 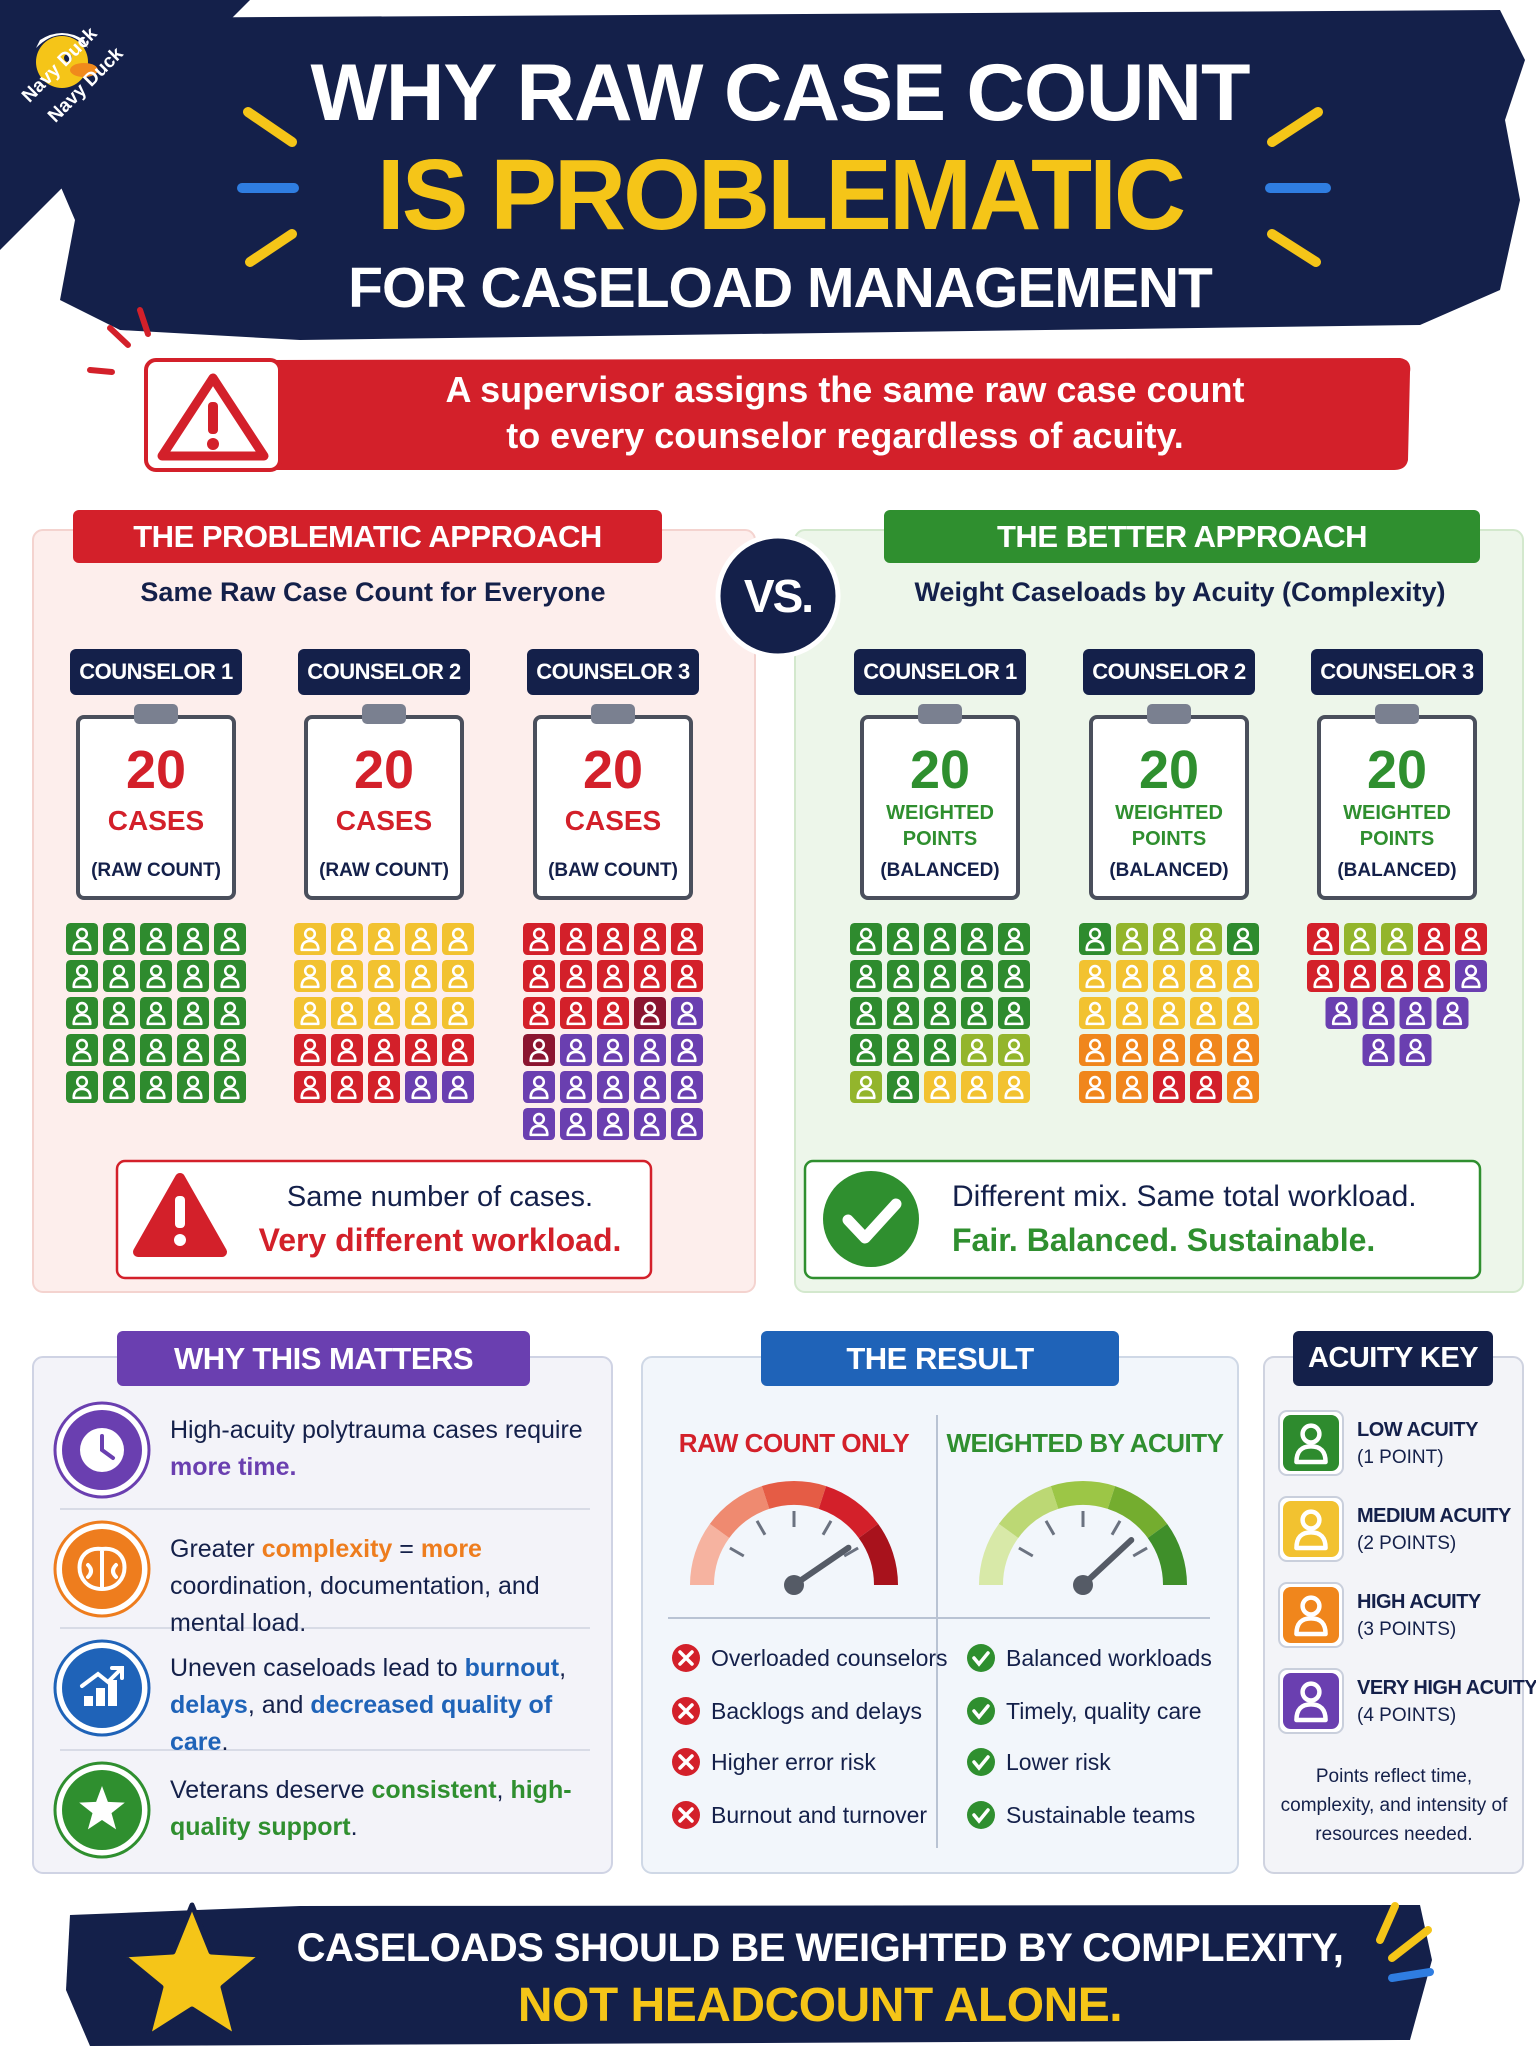 What do you see at coordinates (1167, 1554) in the screenshot?
I see `gauge-segment` at bounding box center [1167, 1554].